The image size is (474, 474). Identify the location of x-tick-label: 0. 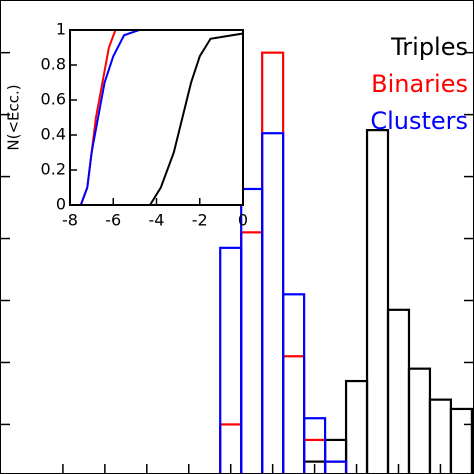
(243, 220).